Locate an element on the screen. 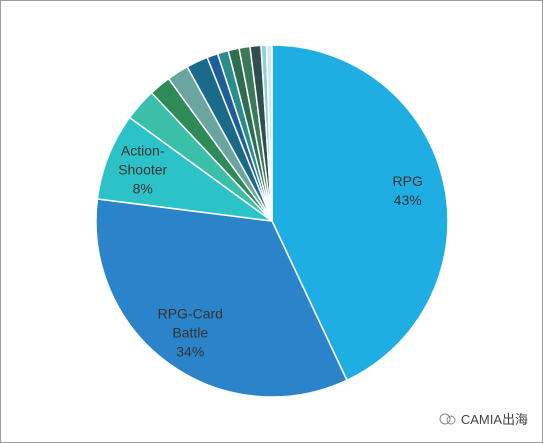 The height and width of the screenshot is (443, 543). category: RPG-Card Battle is located at coordinates (190, 323).